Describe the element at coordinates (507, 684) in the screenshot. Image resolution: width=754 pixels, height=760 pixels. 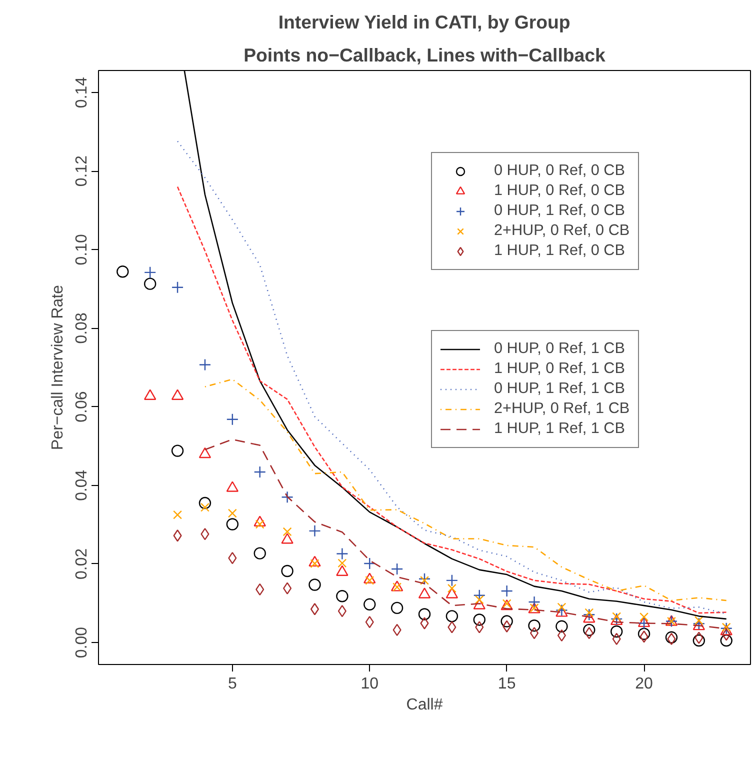
I see `x-tick-label: 15` at that location.